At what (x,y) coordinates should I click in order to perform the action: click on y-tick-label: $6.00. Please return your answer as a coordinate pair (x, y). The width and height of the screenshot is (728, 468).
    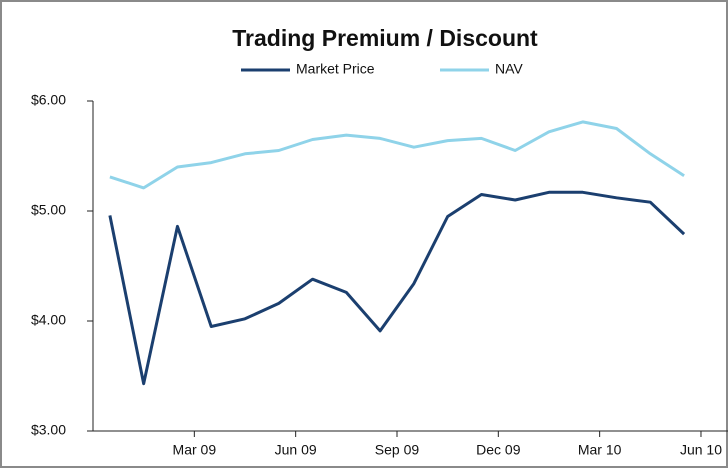
    Looking at the image, I should click on (48, 100).